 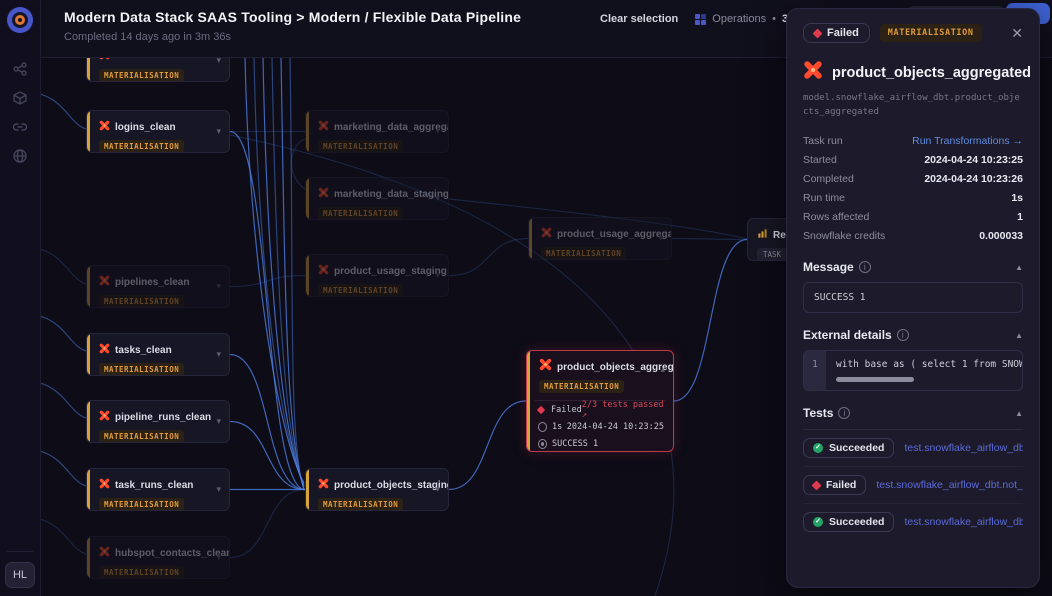 I want to click on detail-value: 2024-04-24 10:23:26, so click(x=973, y=178).